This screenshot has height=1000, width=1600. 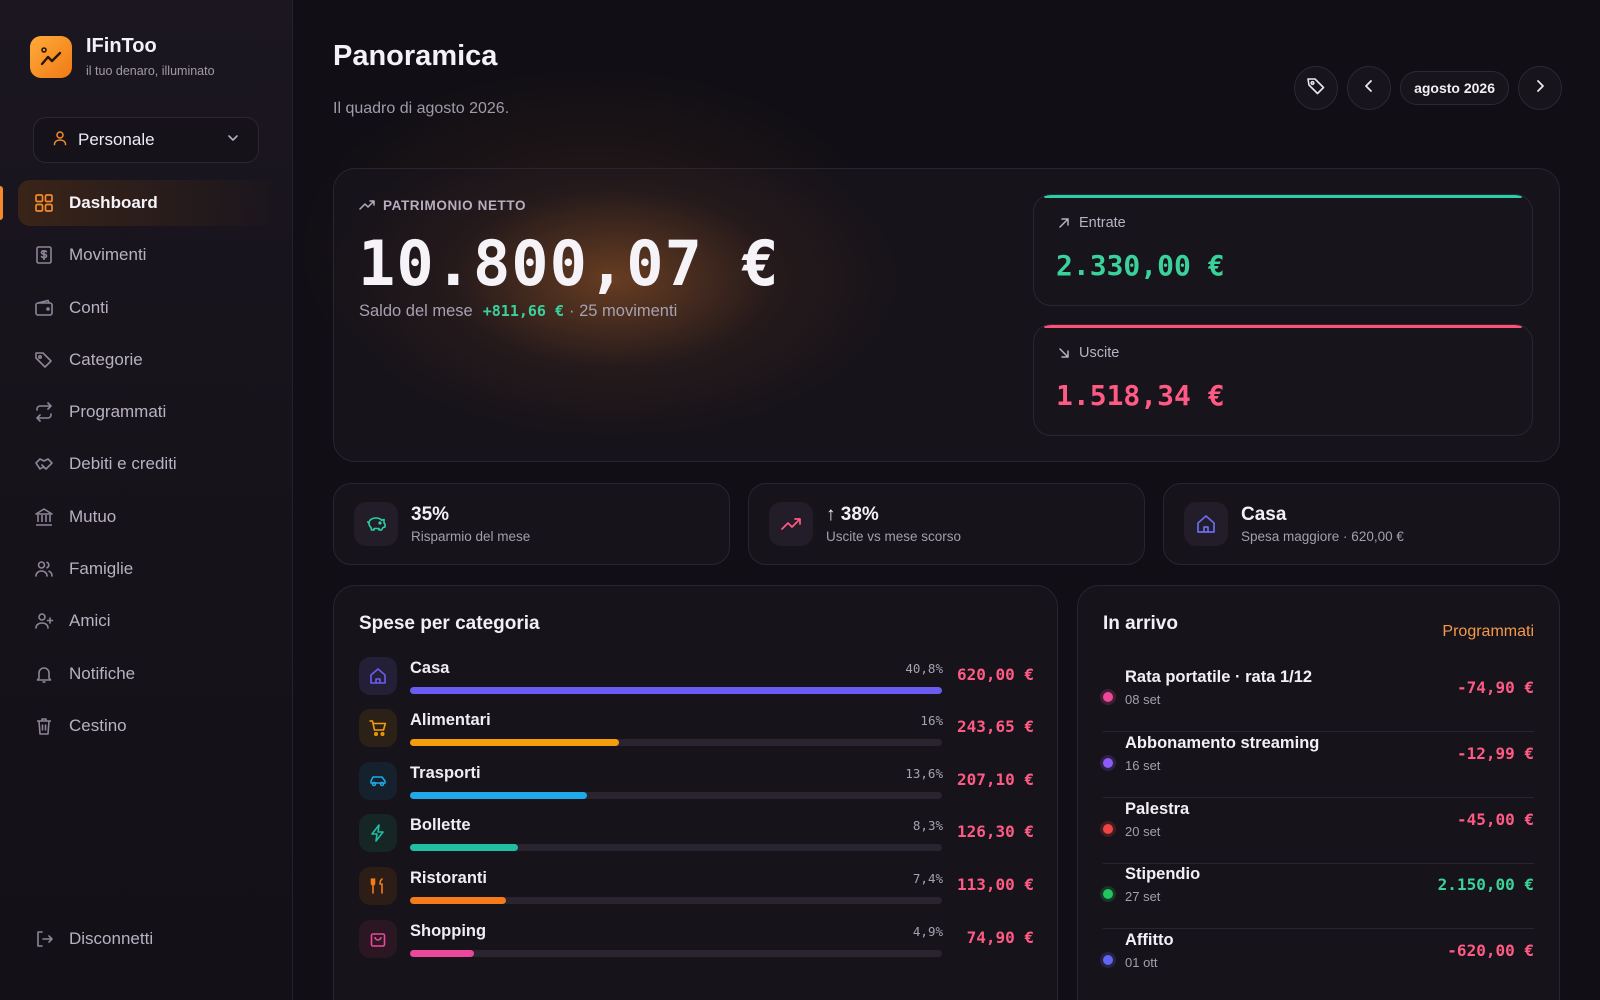 What do you see at coordinates (378, 728) in the screenshot?
I see `cart-icon` at bounding box center [378, 728].